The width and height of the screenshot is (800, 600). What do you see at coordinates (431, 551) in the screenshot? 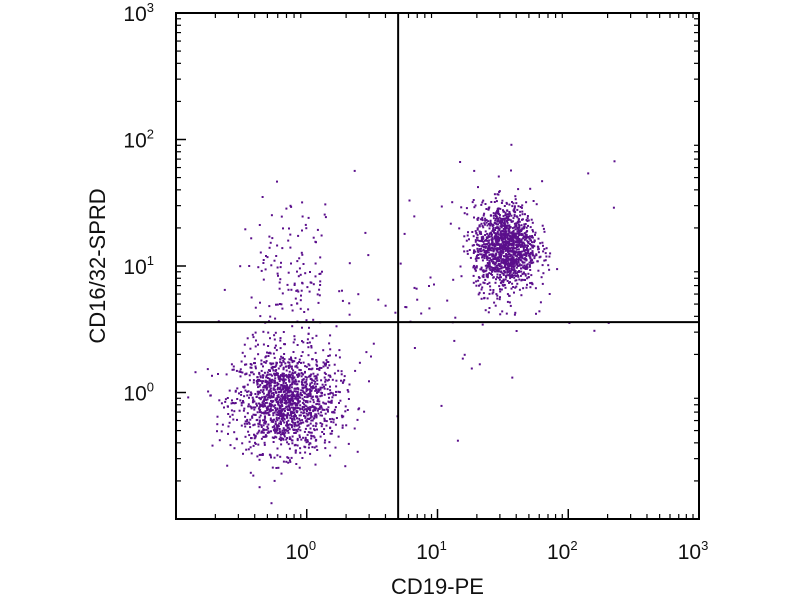
I see `x-tick-label: 101` at bounding box center [431, 551].